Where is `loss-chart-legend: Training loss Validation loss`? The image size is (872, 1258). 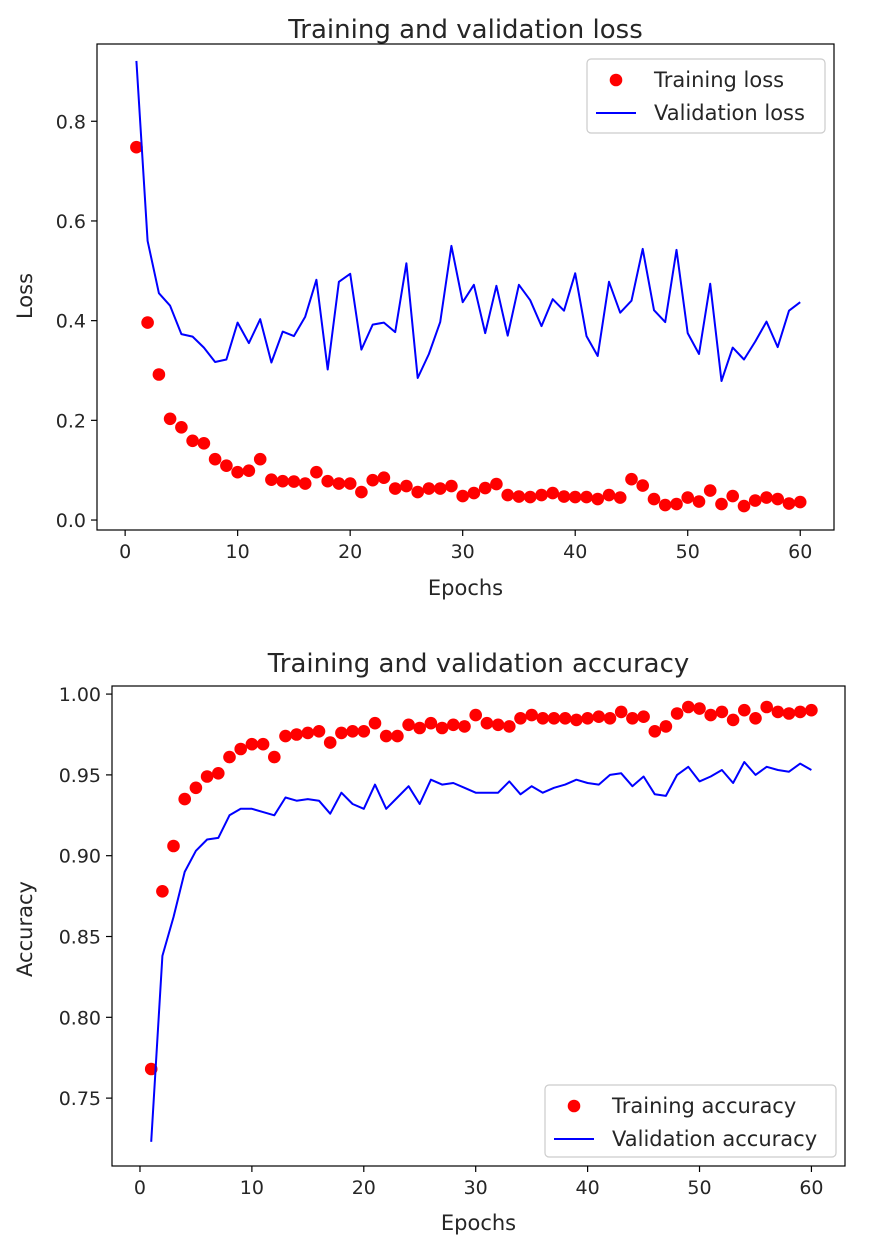 loss-chart-legend: Training loss Validation loss is located at coordinates (706, 96).